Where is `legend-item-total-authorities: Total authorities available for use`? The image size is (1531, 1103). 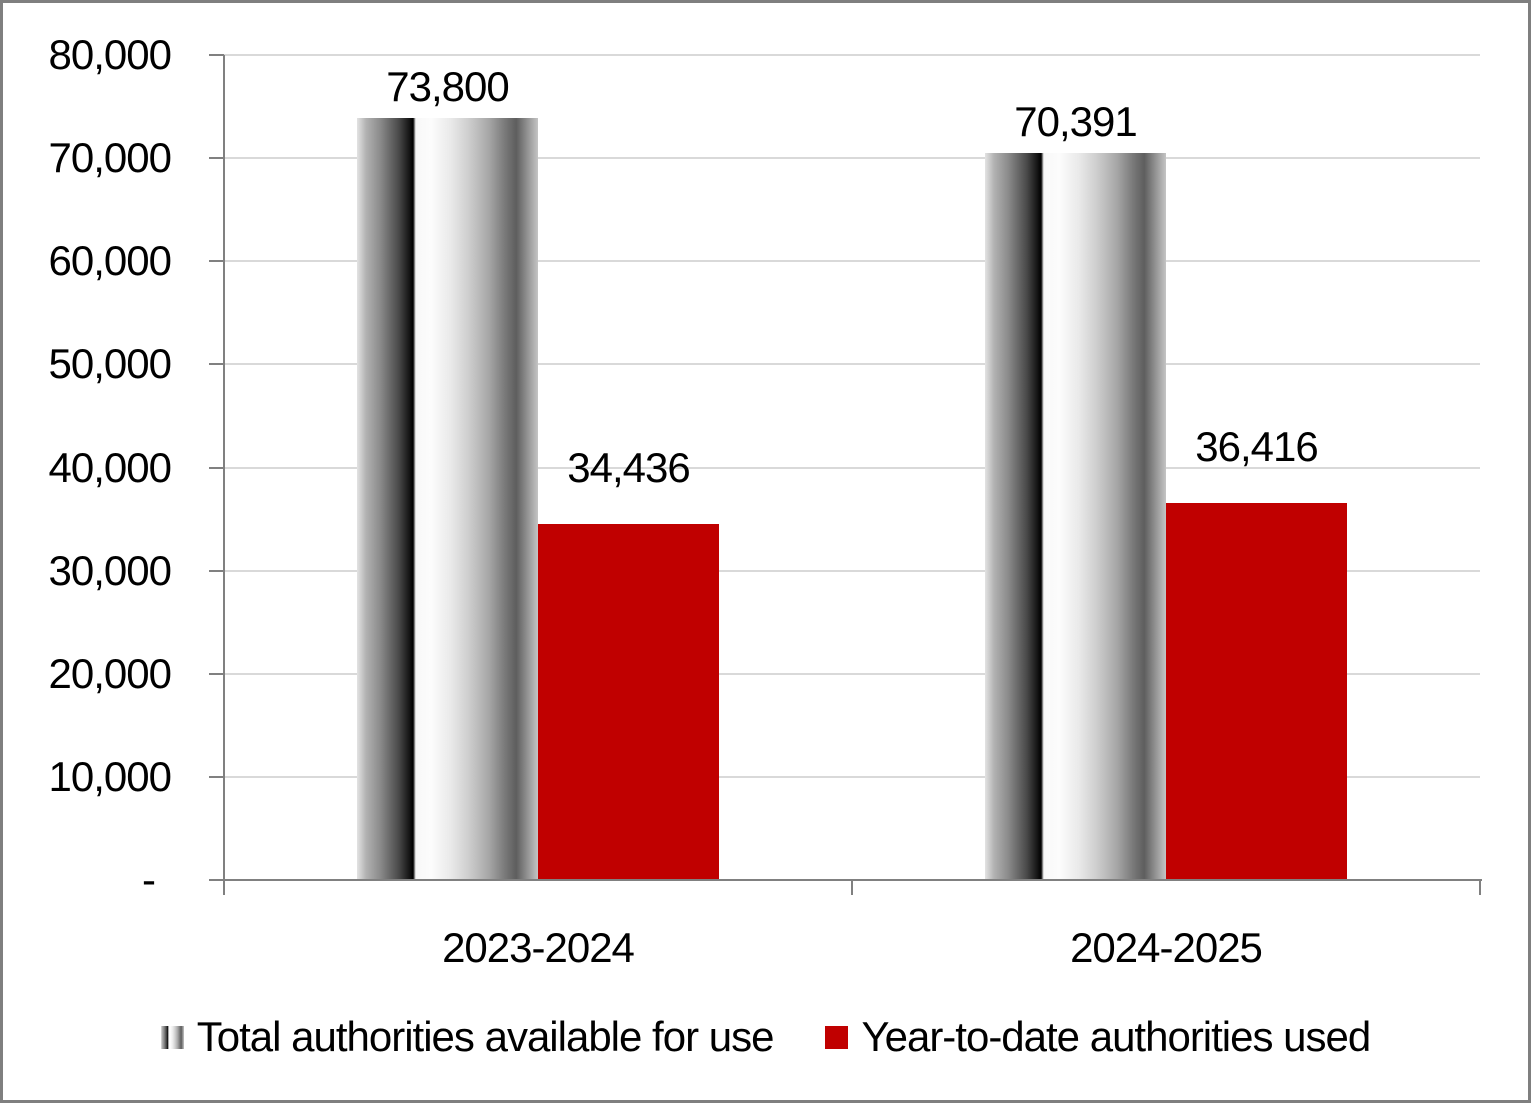
legend-item-total-authorities: Total authorities available for use is located at coordinates (467, 1037).